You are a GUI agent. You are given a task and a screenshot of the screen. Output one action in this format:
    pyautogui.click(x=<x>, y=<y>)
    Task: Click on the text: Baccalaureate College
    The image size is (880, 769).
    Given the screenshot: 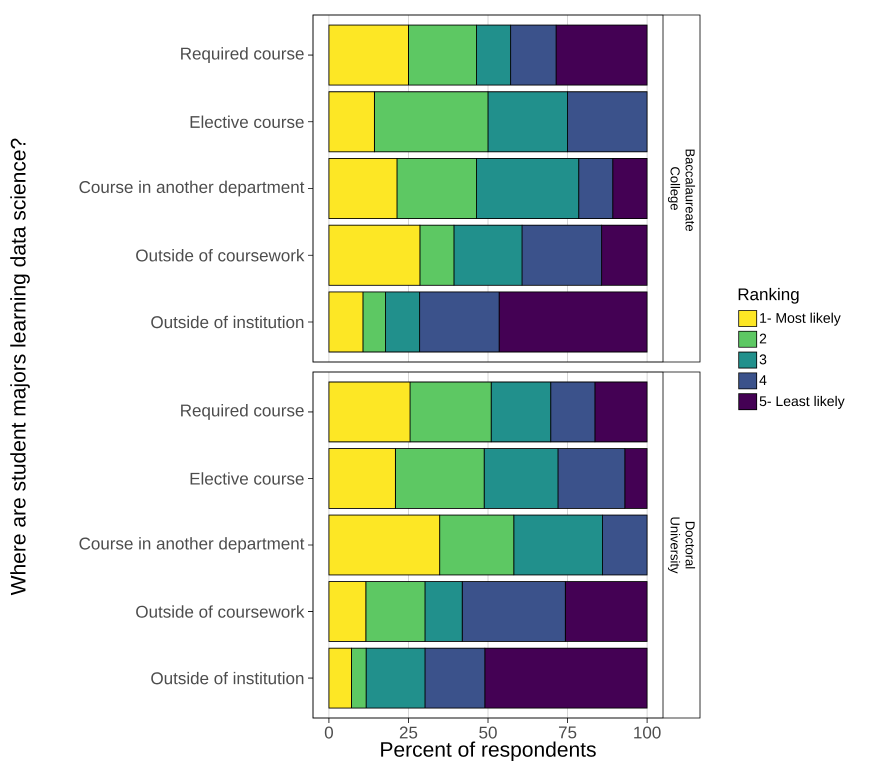 What is the action you would take?
    pyautogui.click(x=682, y=191)
    